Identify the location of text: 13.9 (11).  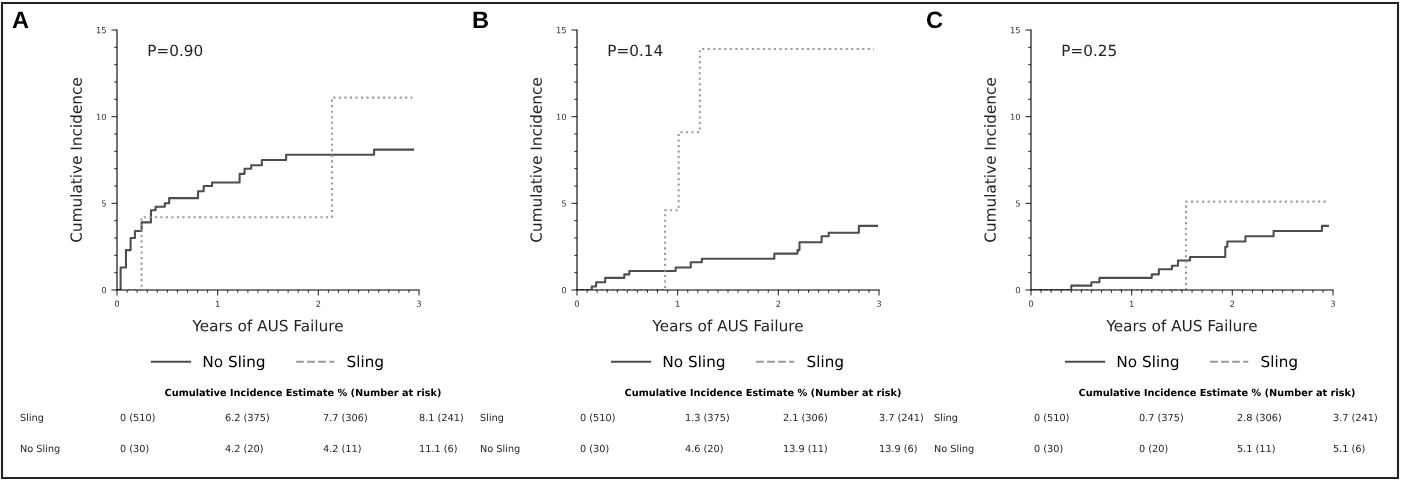
(805, 449).